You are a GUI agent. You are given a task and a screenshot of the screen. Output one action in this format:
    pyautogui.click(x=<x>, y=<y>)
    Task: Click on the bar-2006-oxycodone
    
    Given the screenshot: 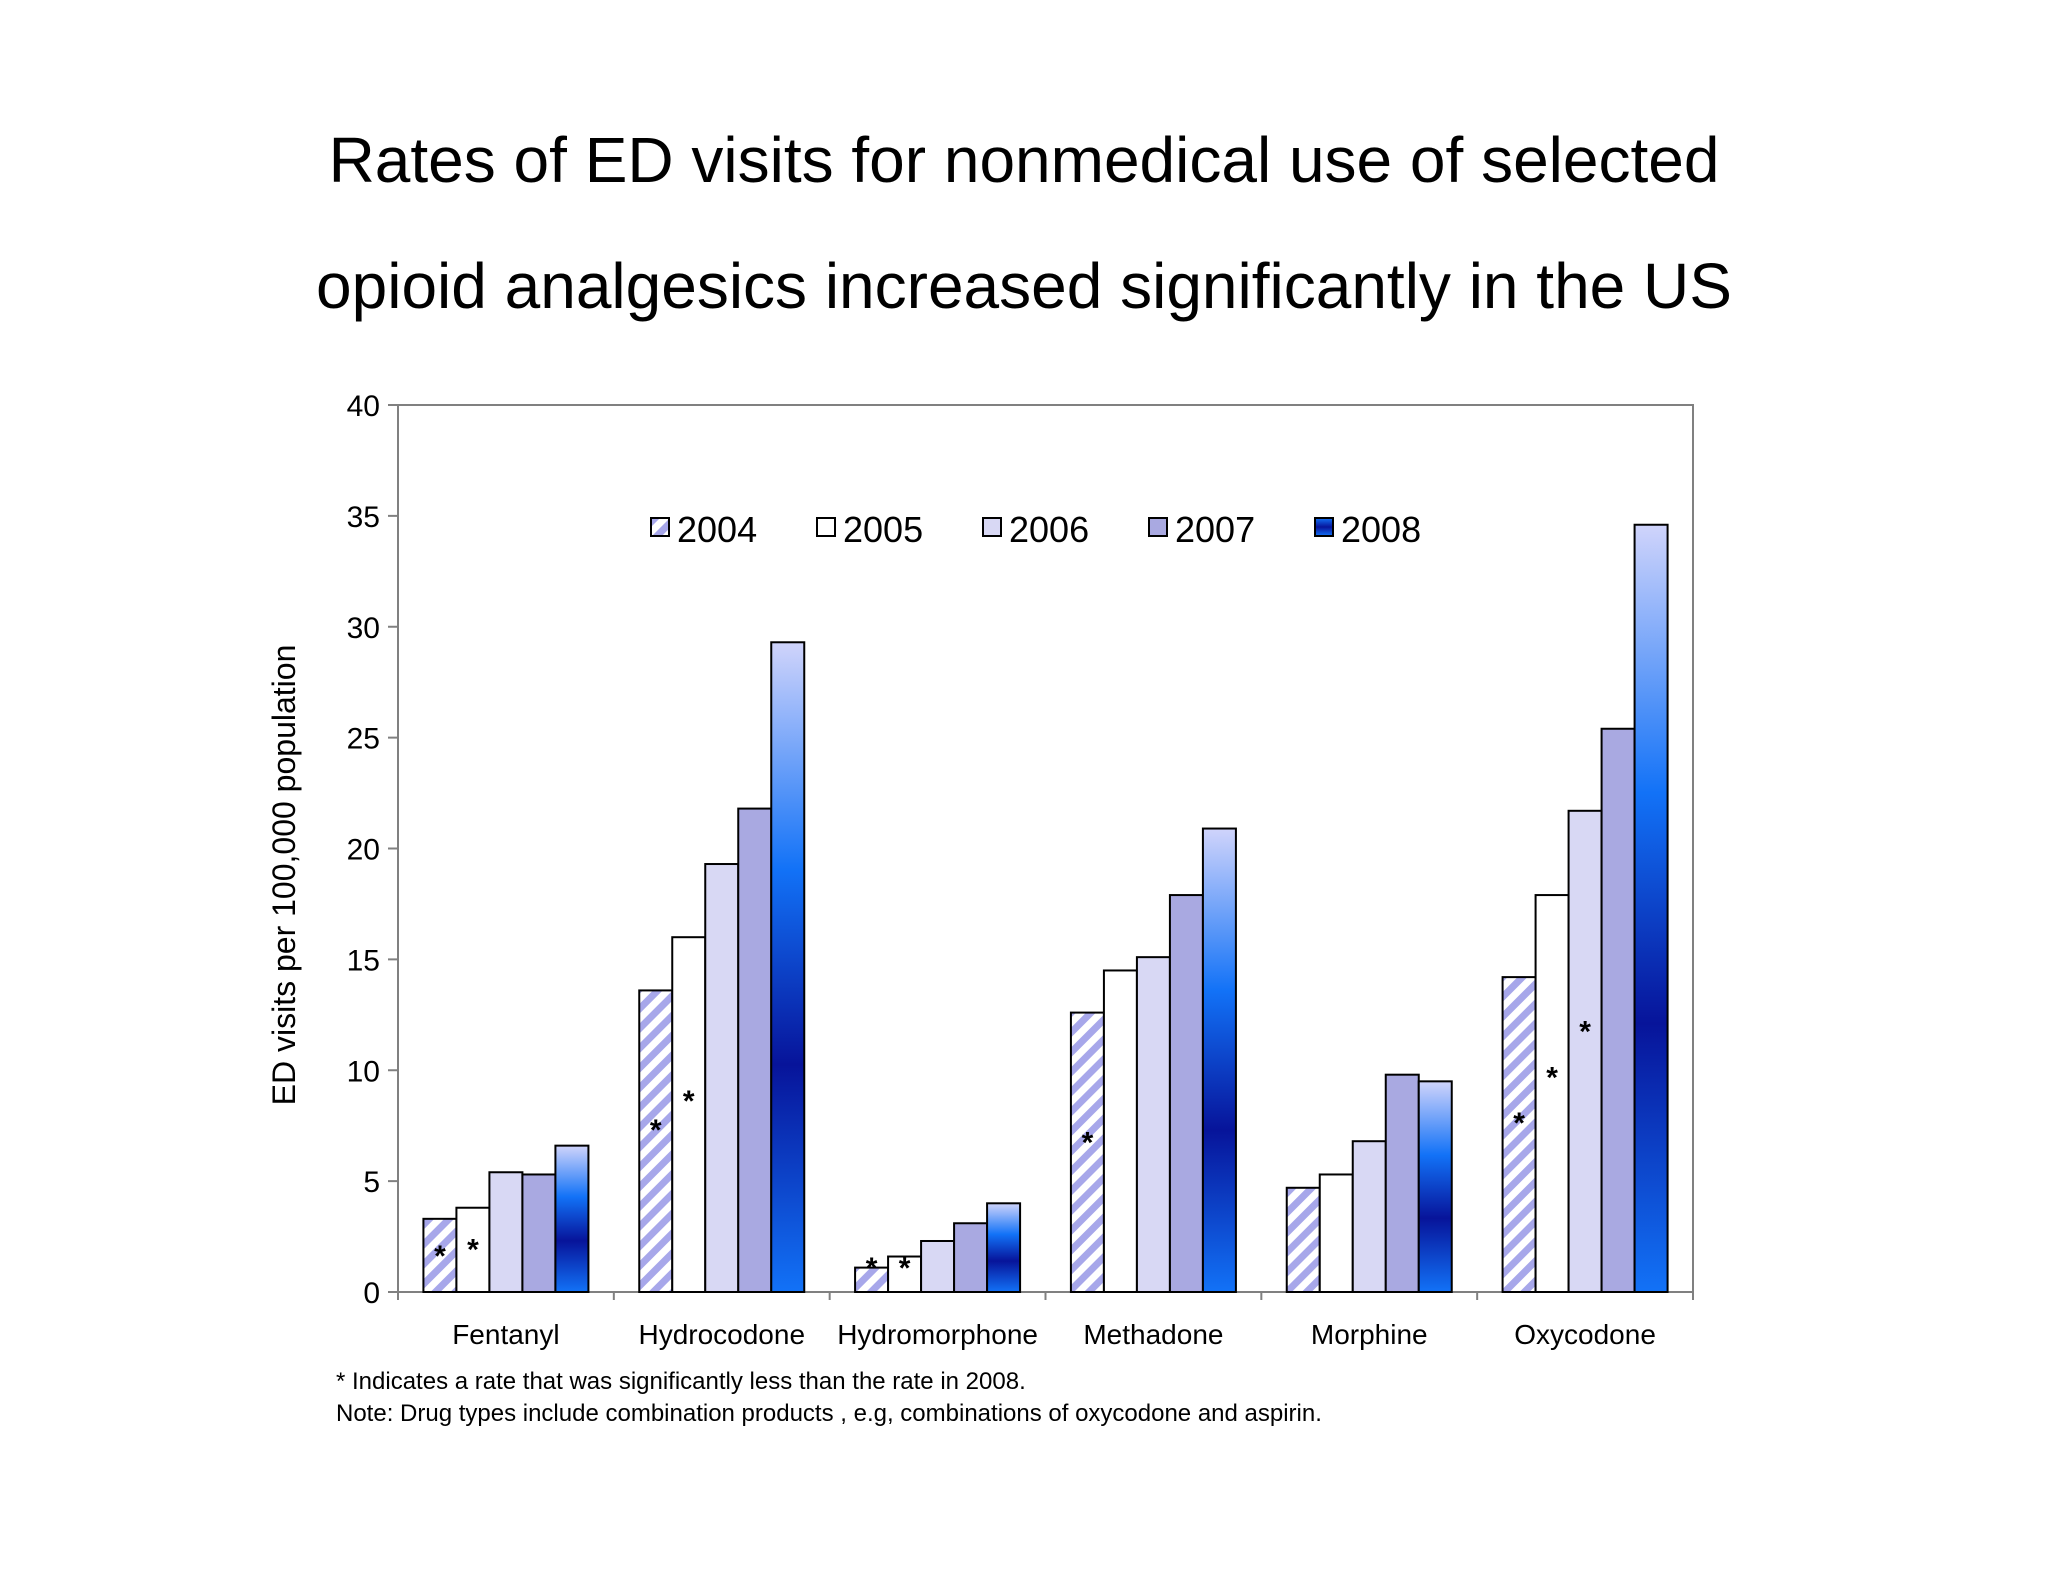 What is the action you would take?
    pyautogui.click(x=1585, y=1051)
    